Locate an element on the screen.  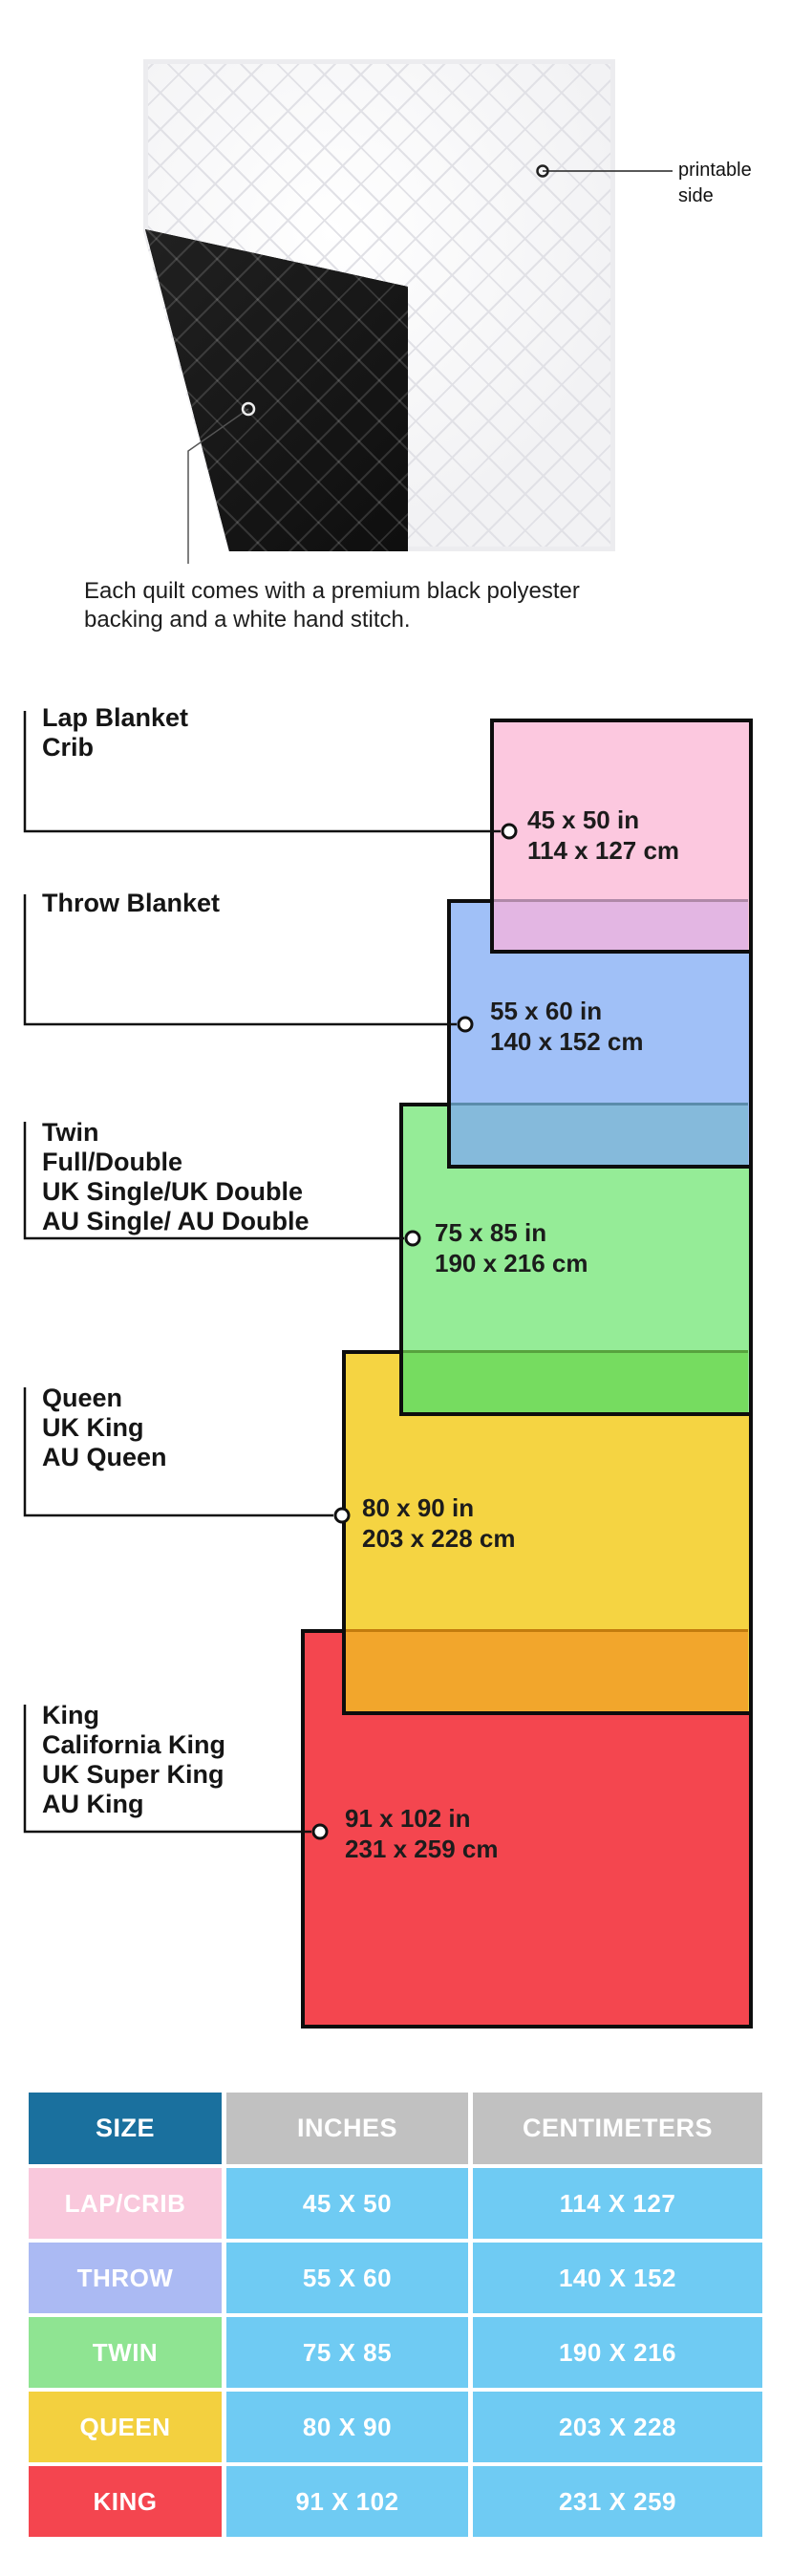
table-row-throw-inches: 55 X 60 is located at coordinates (347, 2278).